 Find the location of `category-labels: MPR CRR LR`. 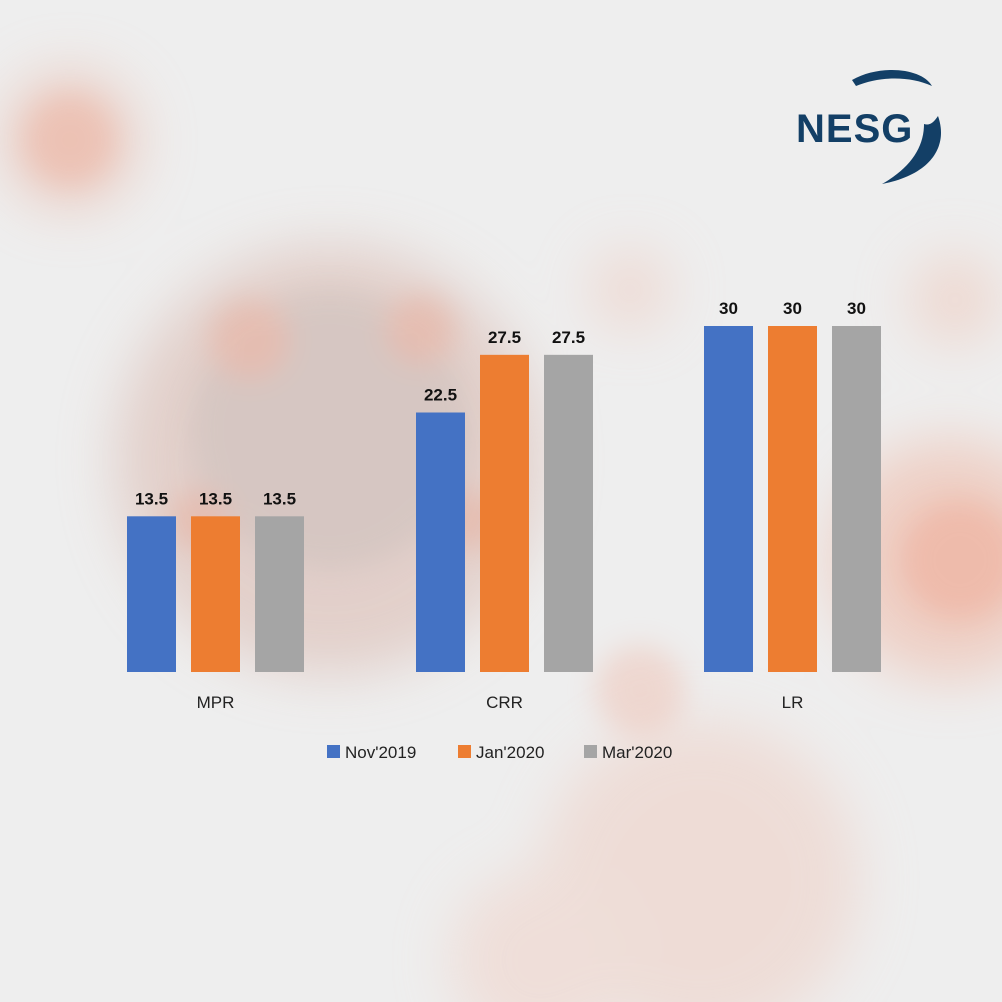

category-labels: MPR CRR LR is located at coordinates (500, 702).